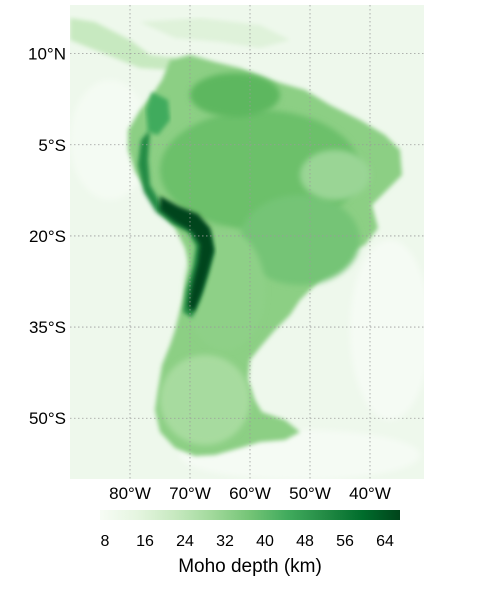 The height and width of the screenshot is (600, 500). I want to click on guiana-shield, so click(235, 95).